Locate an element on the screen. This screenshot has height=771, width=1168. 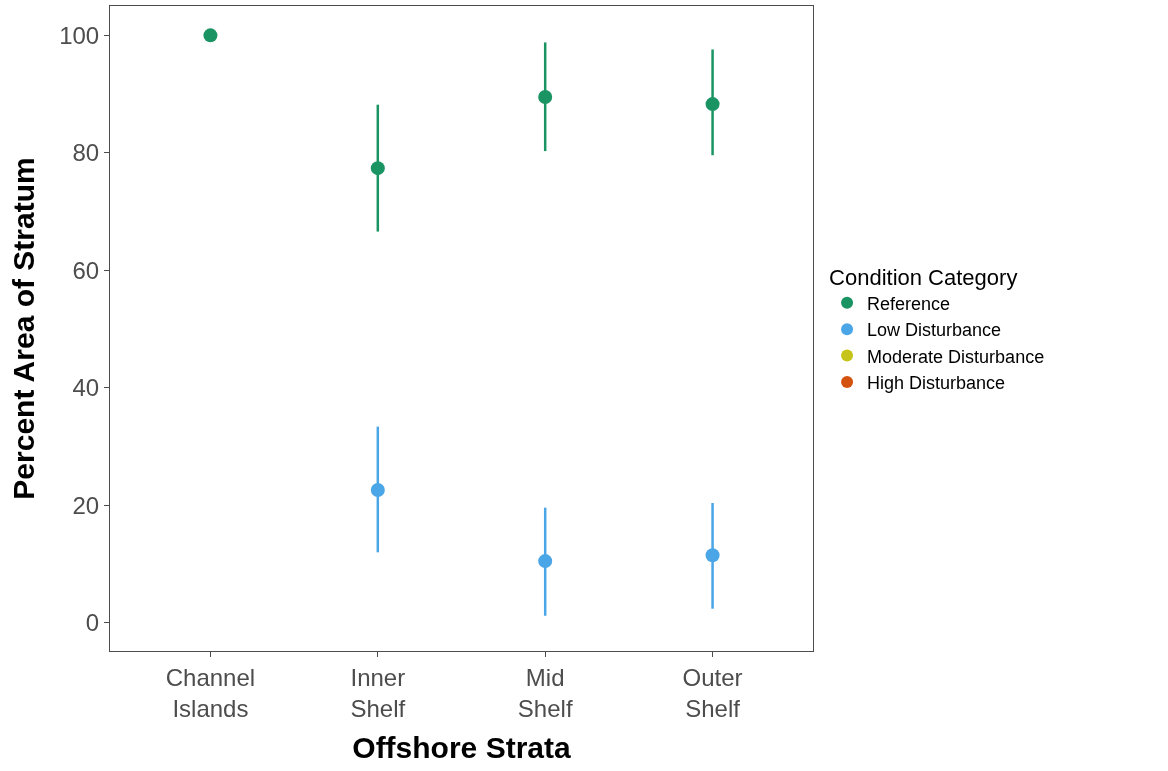
y-tick-label: 0 is located at coordinates (92, 623).